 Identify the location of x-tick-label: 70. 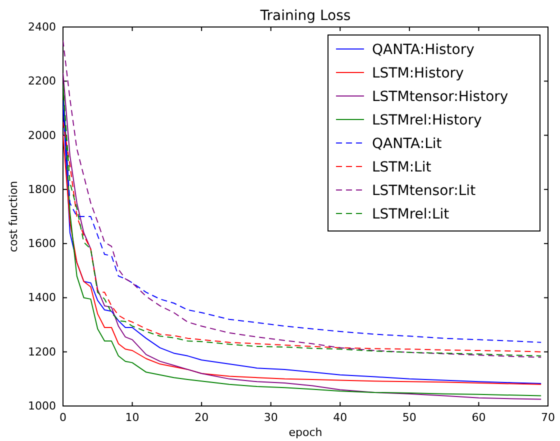
(548, 417).